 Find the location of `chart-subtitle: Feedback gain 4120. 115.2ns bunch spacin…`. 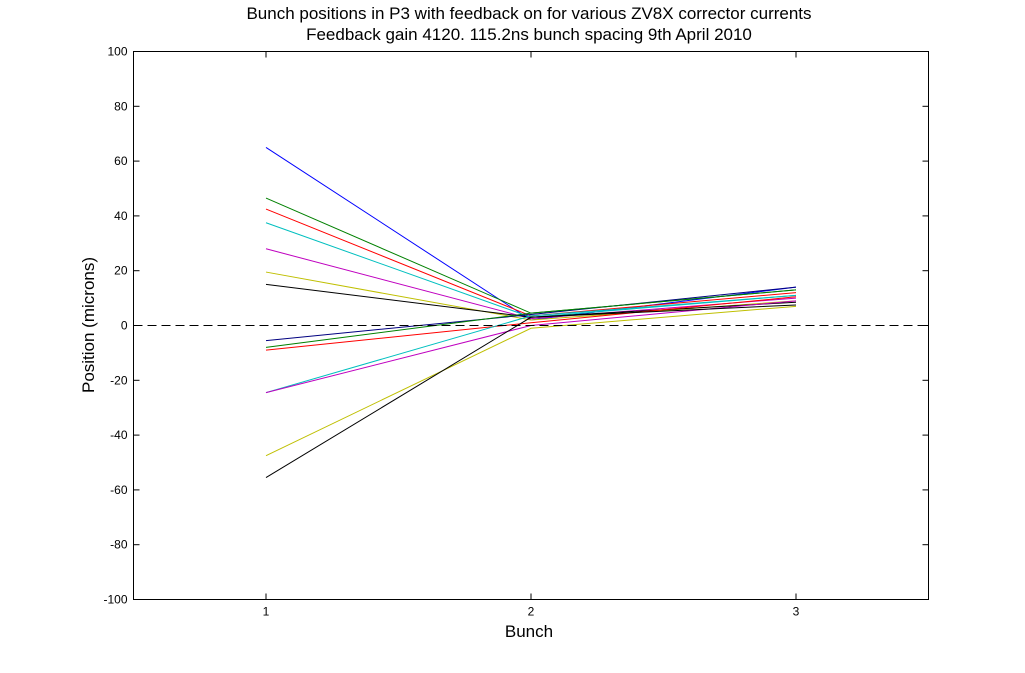

chart-subtitle: Feedback gain 4120. 115.2ns bunch spacin… is located at coordinates (529, 34).